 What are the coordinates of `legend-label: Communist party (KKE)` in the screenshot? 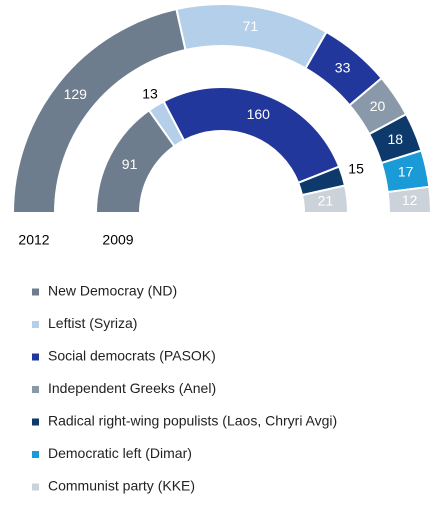 It's located at (121, 486).